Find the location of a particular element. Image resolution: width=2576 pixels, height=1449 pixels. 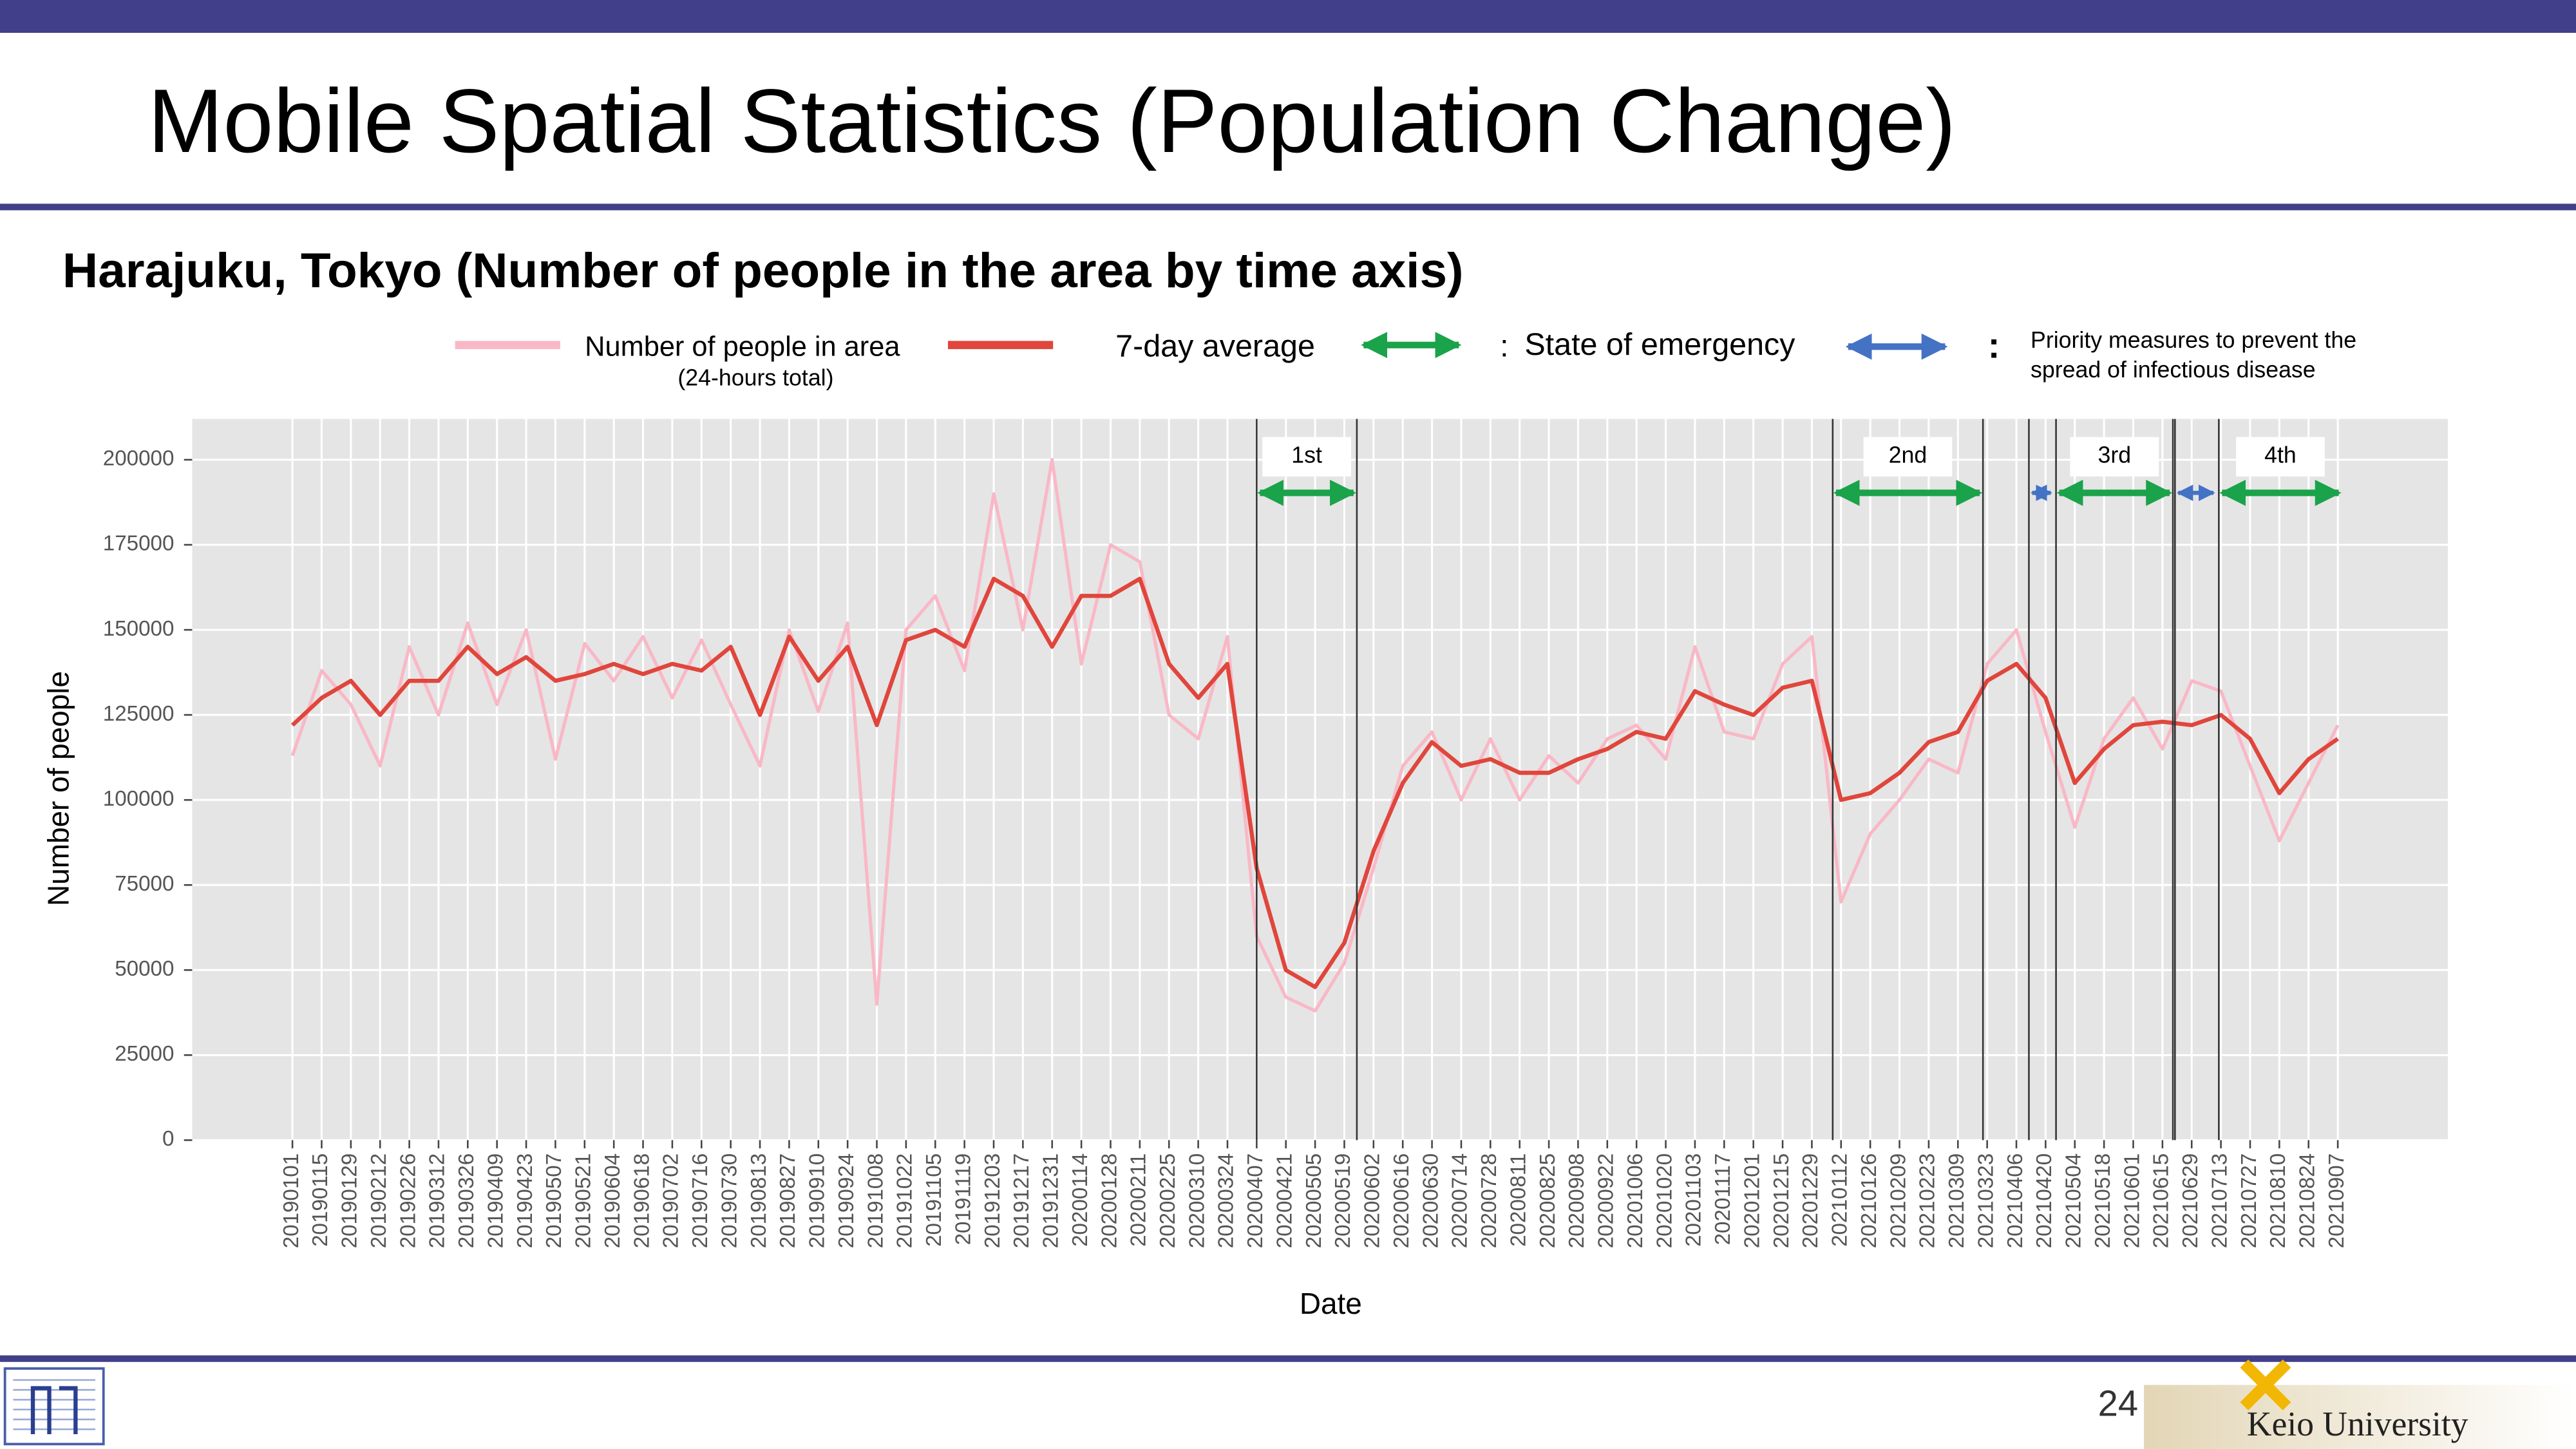

x-tick-label: 20201215 is located at coordinates (1782, 1201).